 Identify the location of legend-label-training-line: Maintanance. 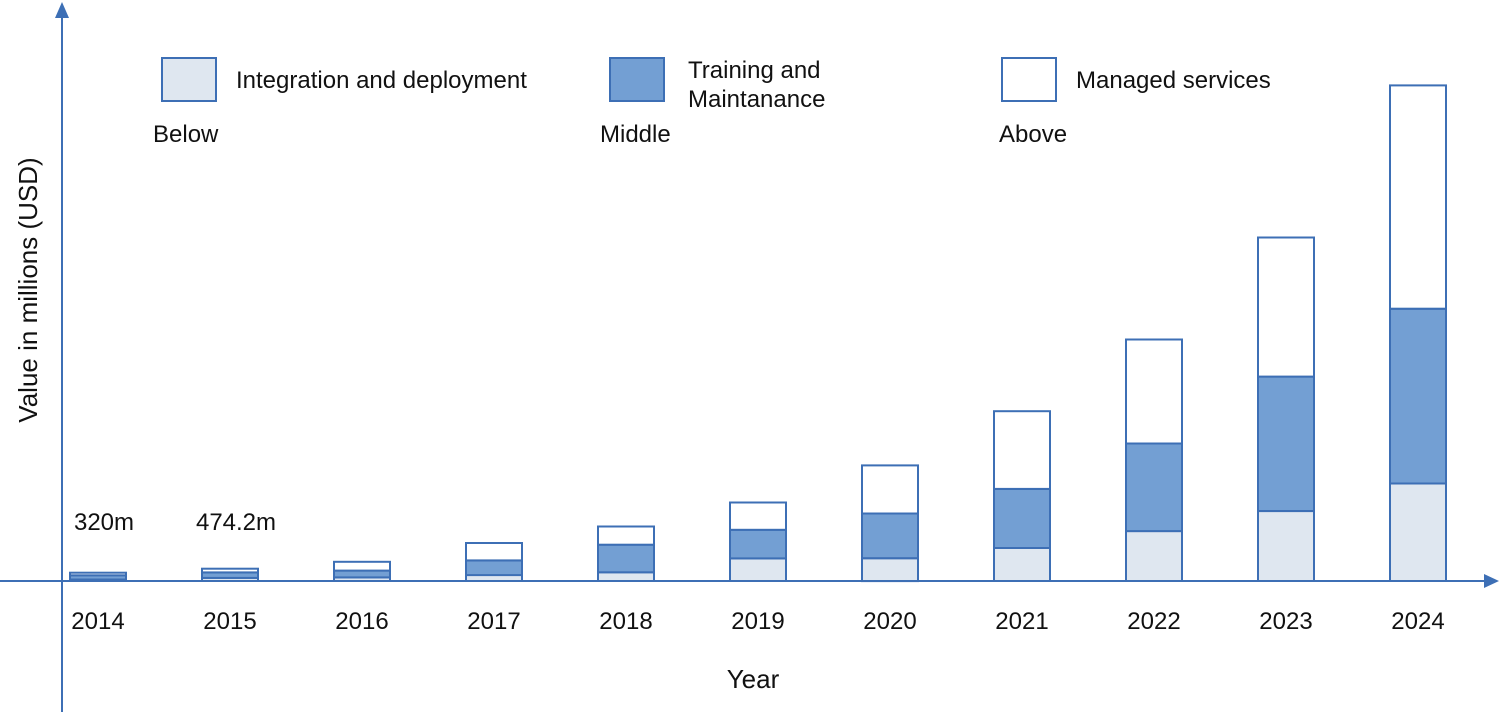
(756, 99).